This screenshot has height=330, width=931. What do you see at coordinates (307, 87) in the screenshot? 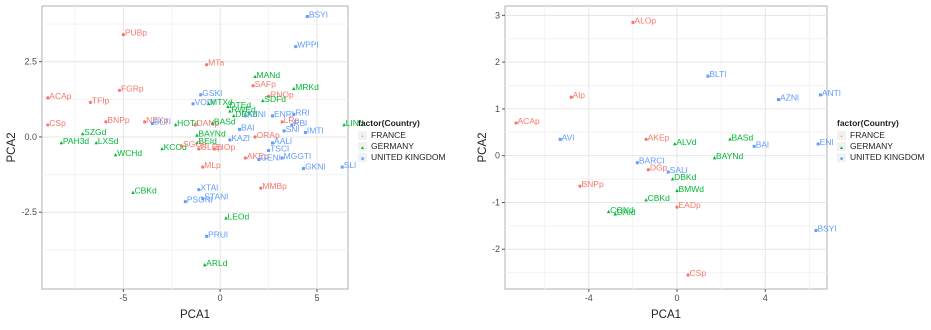
I see `point-label: MRKd` at bounding box center [307, 87].